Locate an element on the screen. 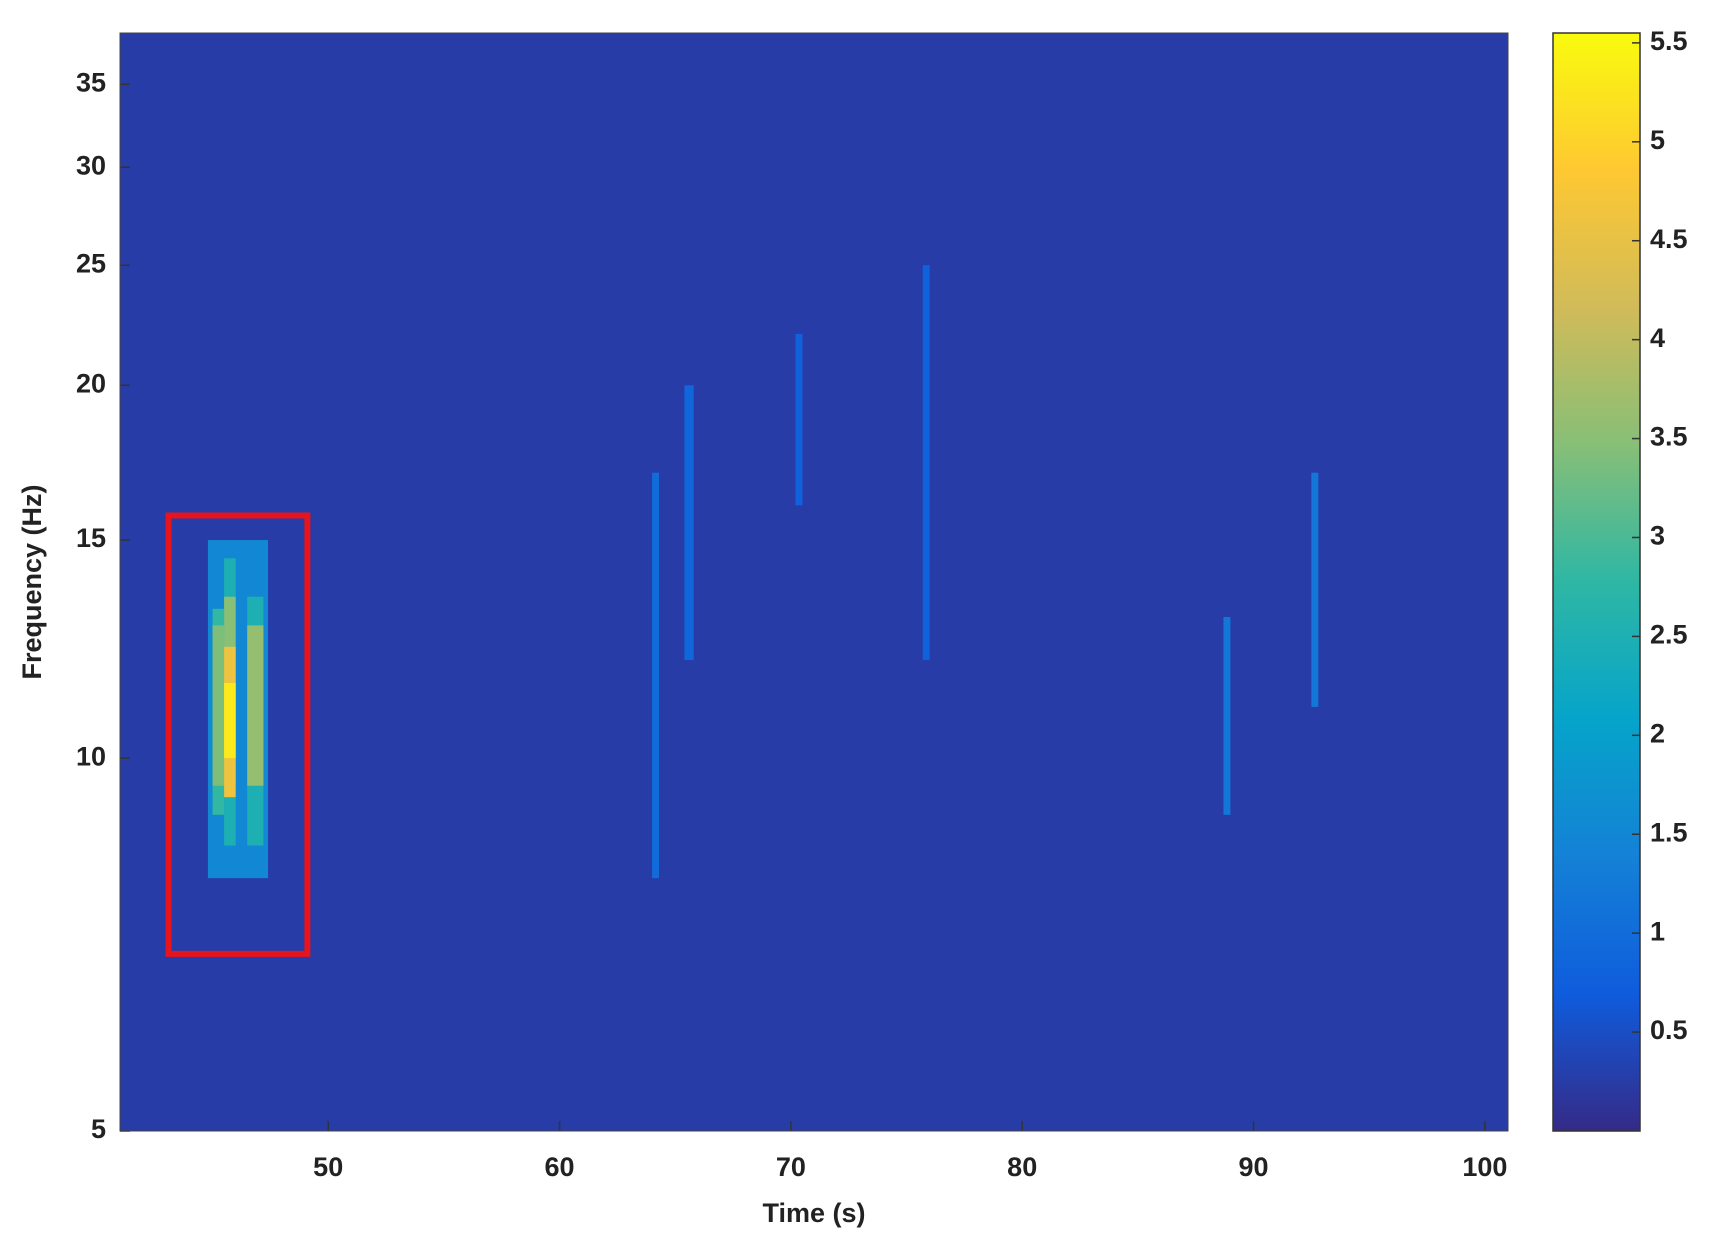 This screenshot has height=1249, width=1713. x-tick-label: 80 is located at coordinates (1022, 1167).